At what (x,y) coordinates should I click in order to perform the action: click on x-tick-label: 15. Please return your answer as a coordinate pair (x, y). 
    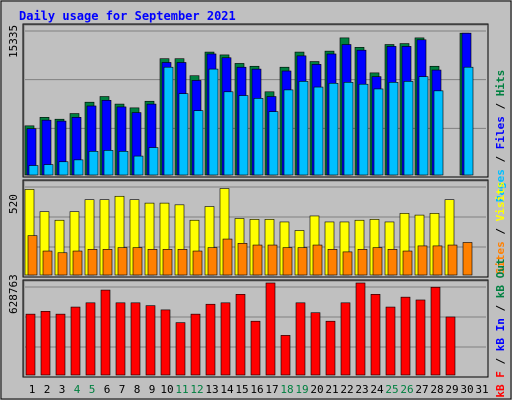
    Looking at the image, I should click on (241, 389).